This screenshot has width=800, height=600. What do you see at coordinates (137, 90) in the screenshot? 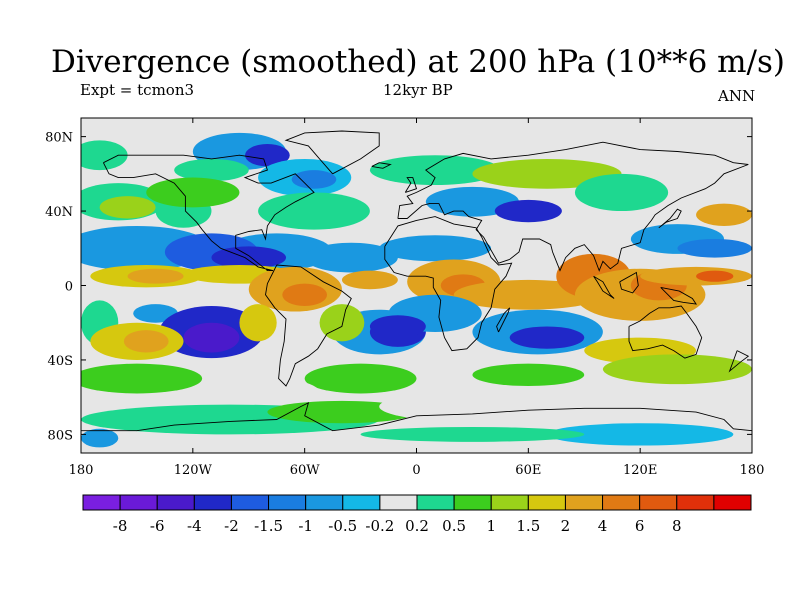
I see `experiment-label: Expt = tcmon3` at bounding box center [137, 90].